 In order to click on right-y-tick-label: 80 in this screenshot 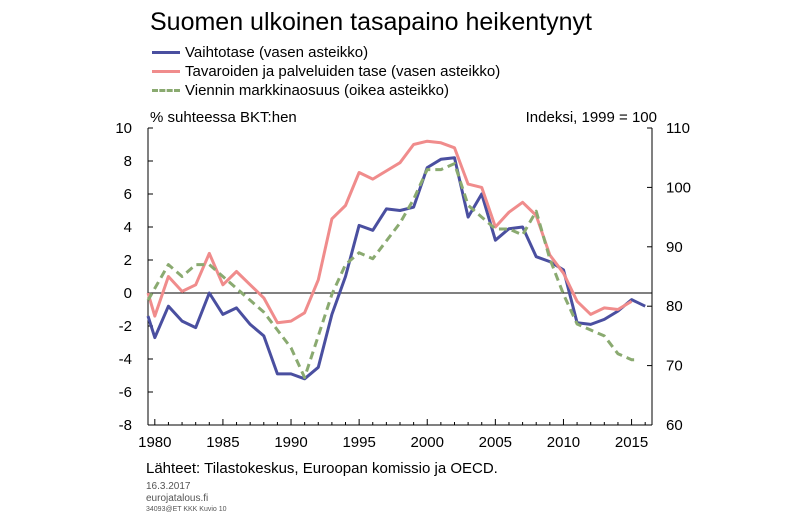, I will do `click(674, 306)`.